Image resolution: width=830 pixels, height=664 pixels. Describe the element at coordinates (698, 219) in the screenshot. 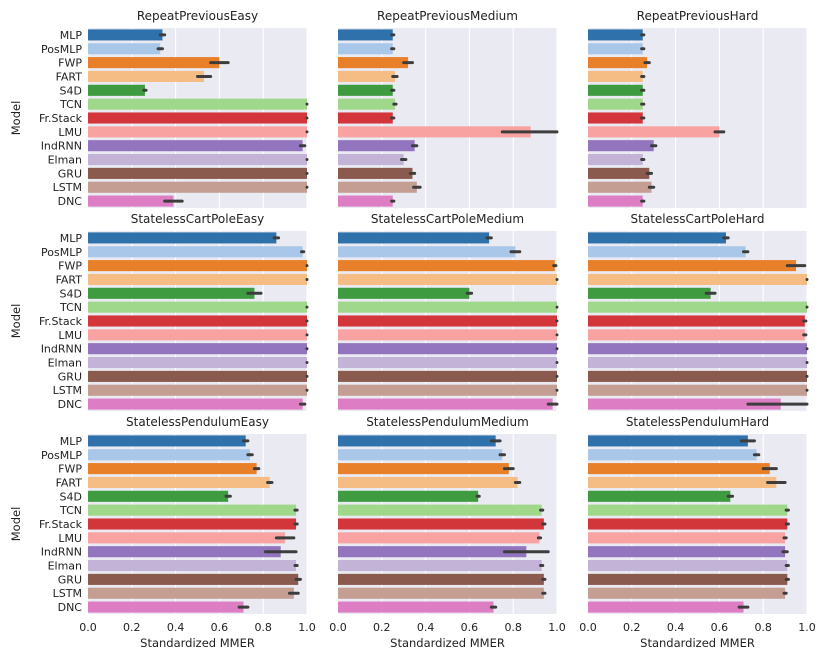

I see `panel-title: StatelessCartPoleHard` at that location.